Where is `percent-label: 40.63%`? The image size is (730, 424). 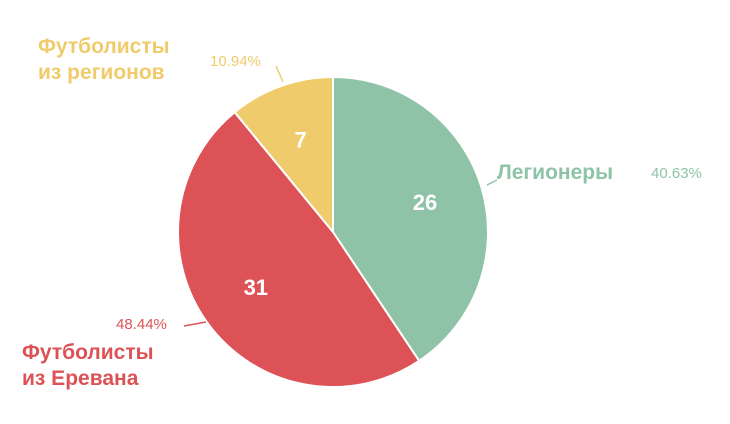 percent-label: 40.63% is located at coordinates (676, 173).